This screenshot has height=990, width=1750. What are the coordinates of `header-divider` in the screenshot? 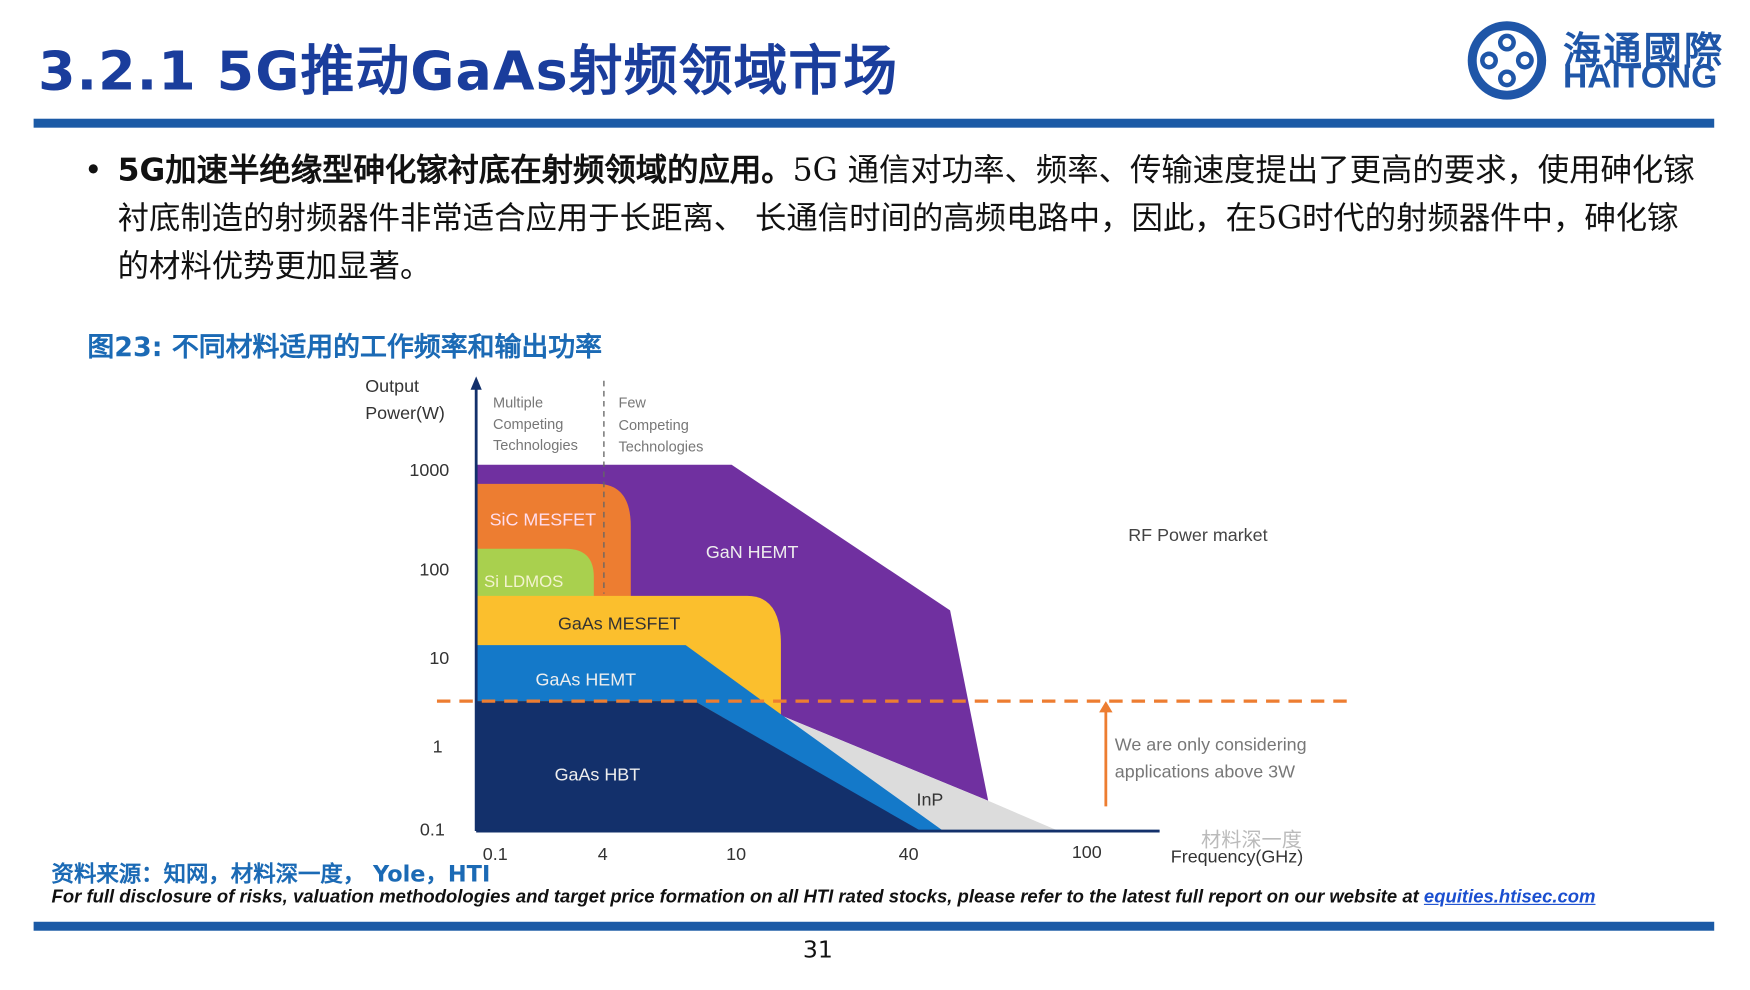 It's located at (874, 123).